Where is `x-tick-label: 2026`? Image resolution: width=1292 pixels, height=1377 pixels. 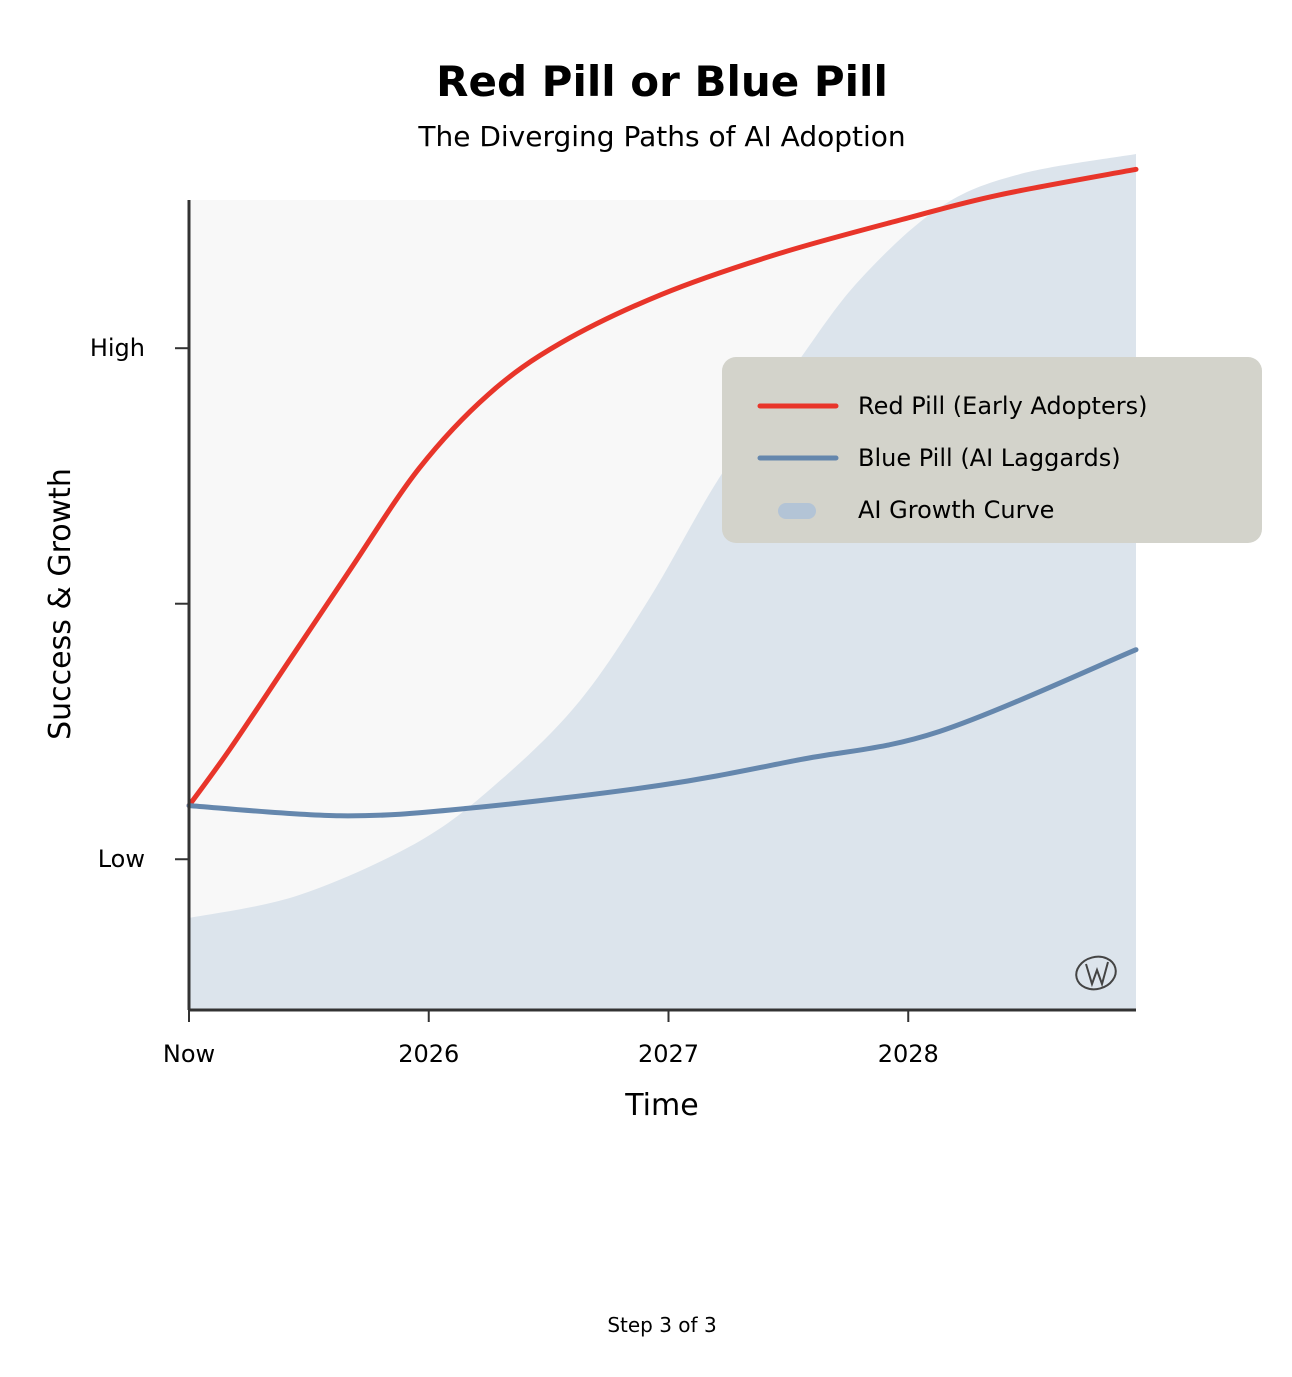
x-tick-label: 2026 is located at coordinates (428, 1054).